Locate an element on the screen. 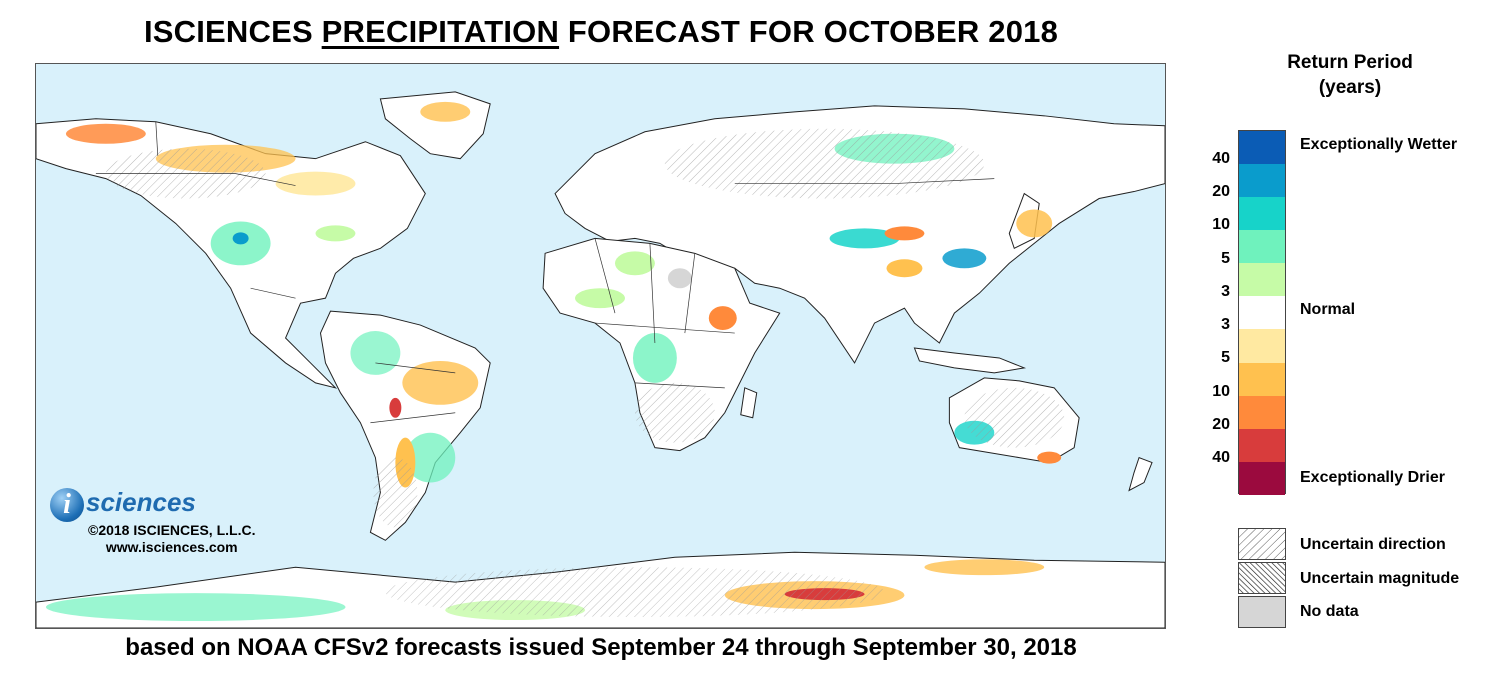  logo-wordmark: sciences is located at coordinates (141, 502).